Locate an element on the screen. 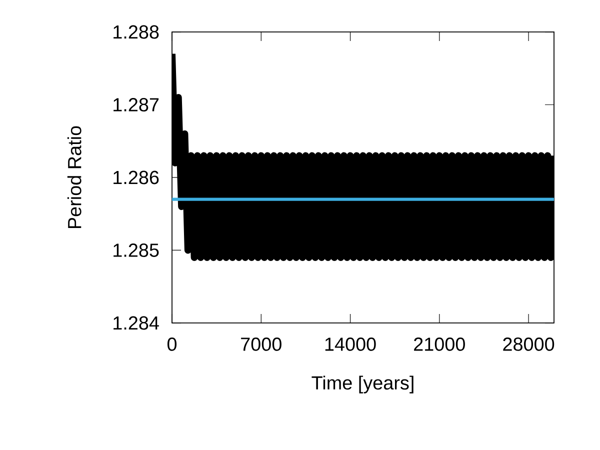  x-tick-label: 0 is located at coordinates (172, 344).